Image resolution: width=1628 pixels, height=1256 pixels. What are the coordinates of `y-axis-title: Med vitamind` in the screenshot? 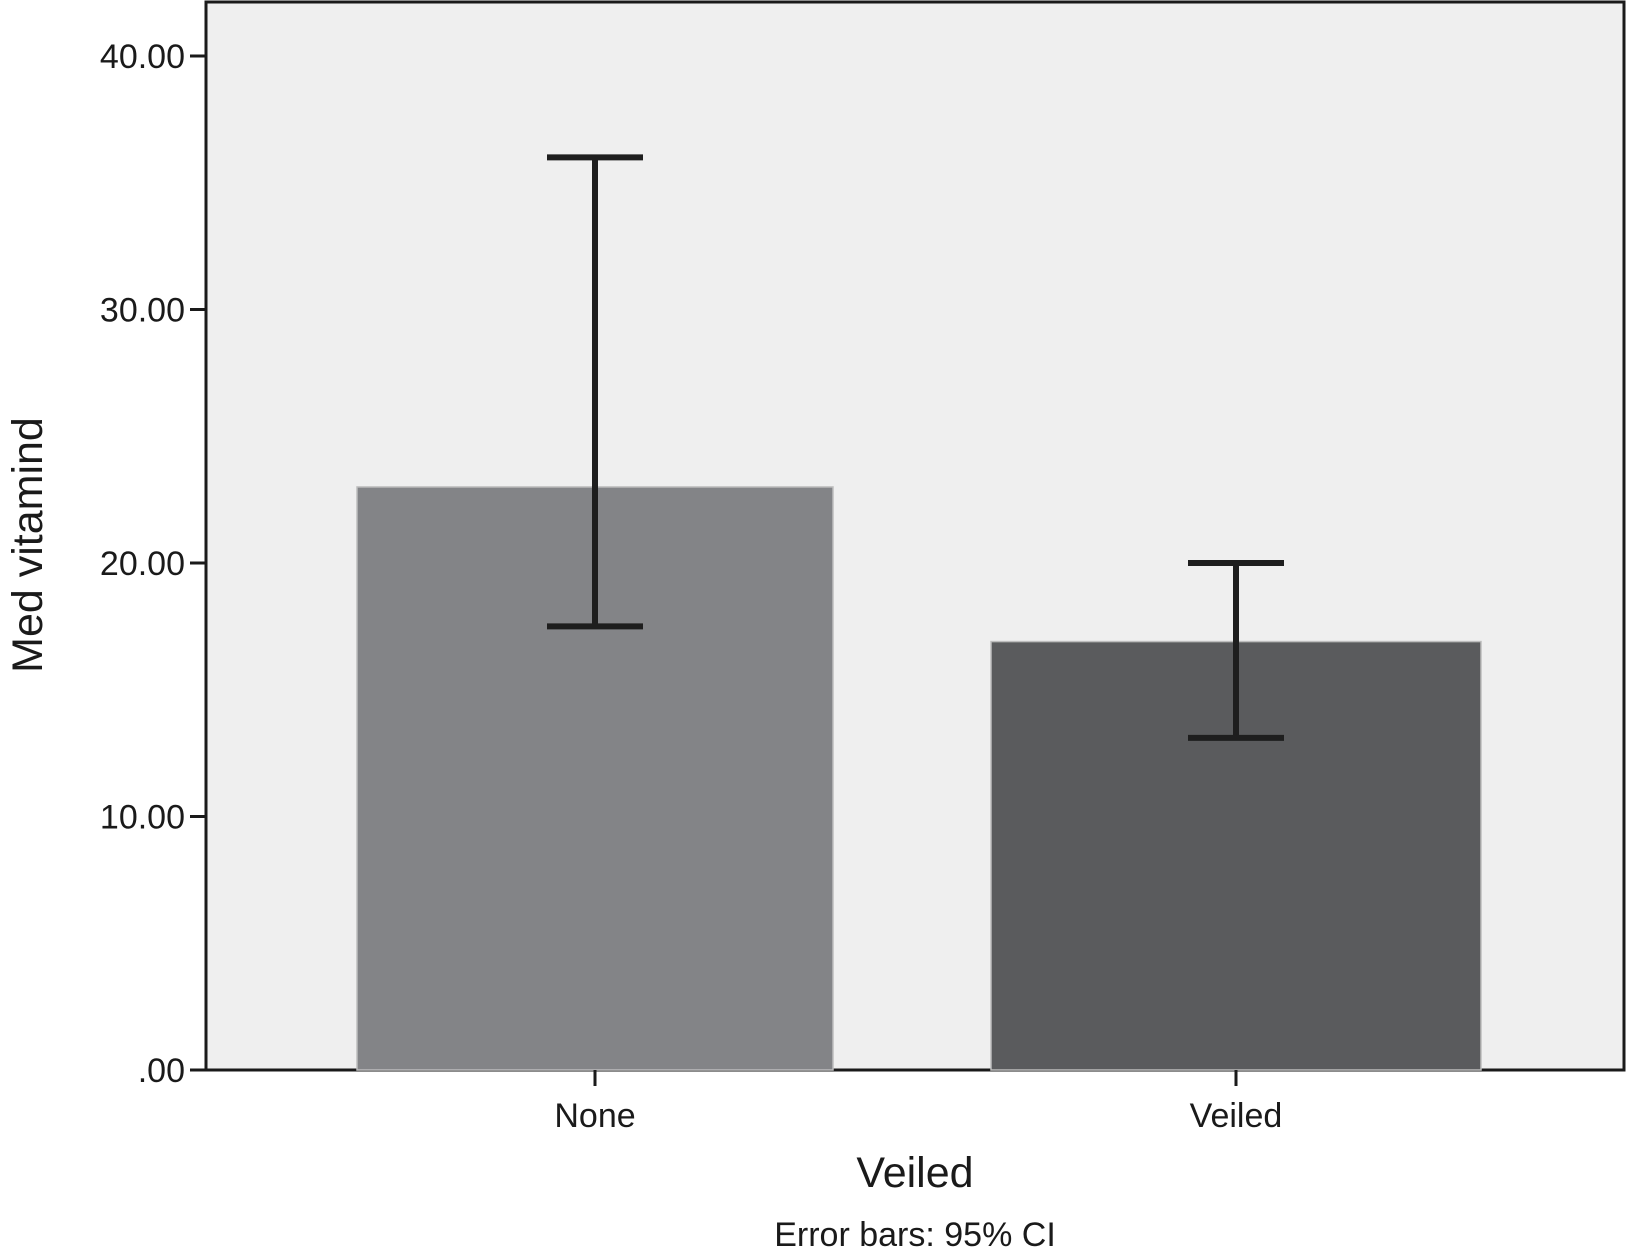 It's located at (28, 545).